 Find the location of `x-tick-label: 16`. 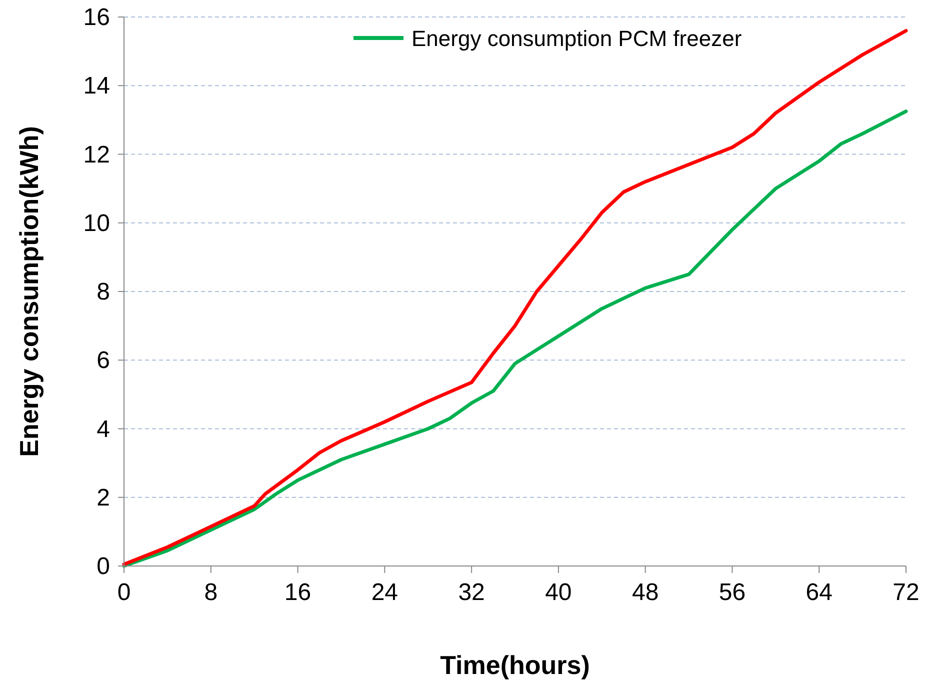

x-tick-label: 16 is located at coordinates (298, 592).